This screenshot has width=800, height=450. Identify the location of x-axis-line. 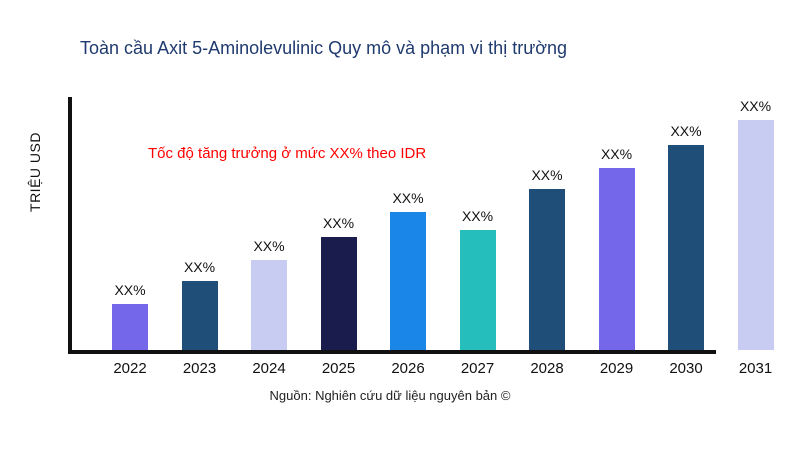
(392, 352).